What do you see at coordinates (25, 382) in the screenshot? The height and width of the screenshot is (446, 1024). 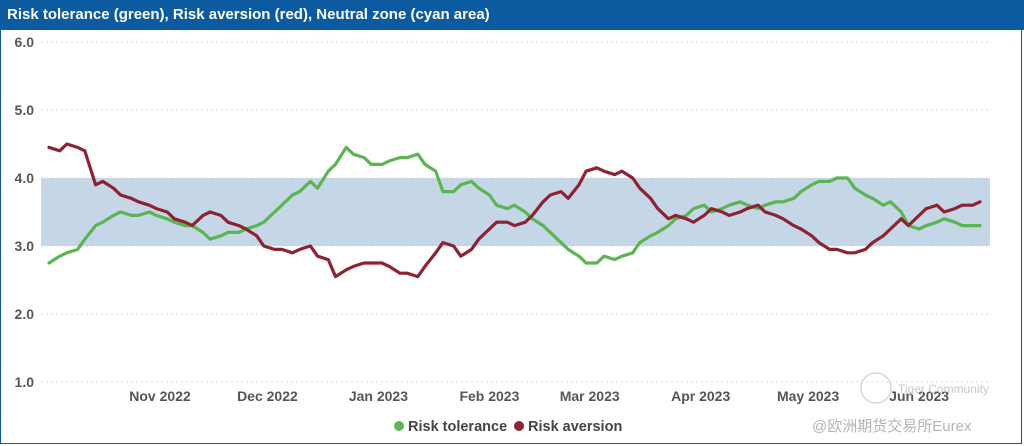 I see `y-tick-label: 1.0` at bounding box center [25, 382].